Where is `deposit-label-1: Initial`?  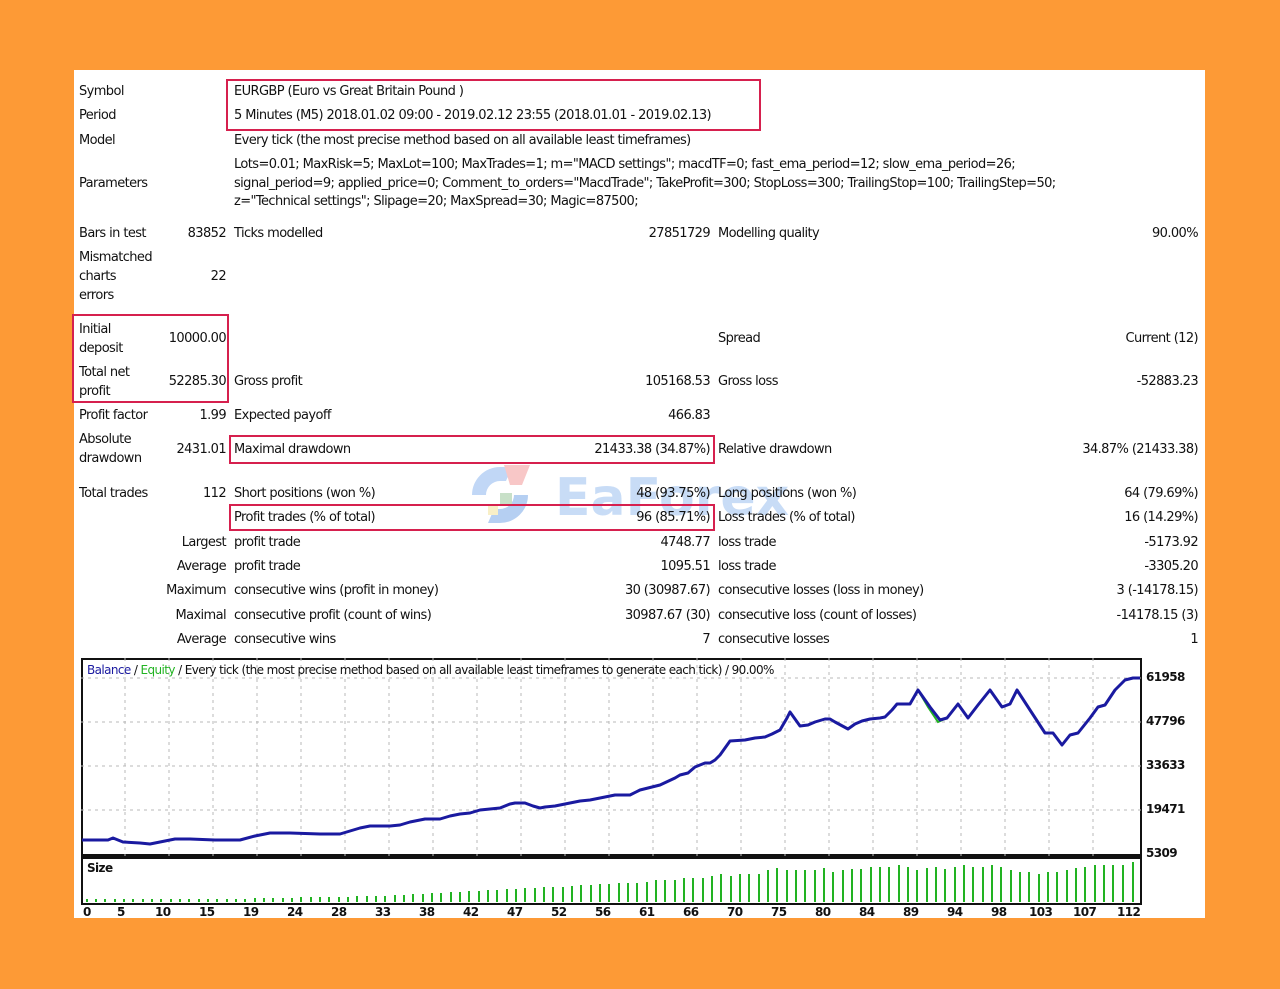
deposit-label-1: Initial is located at coordinates (95, 329).